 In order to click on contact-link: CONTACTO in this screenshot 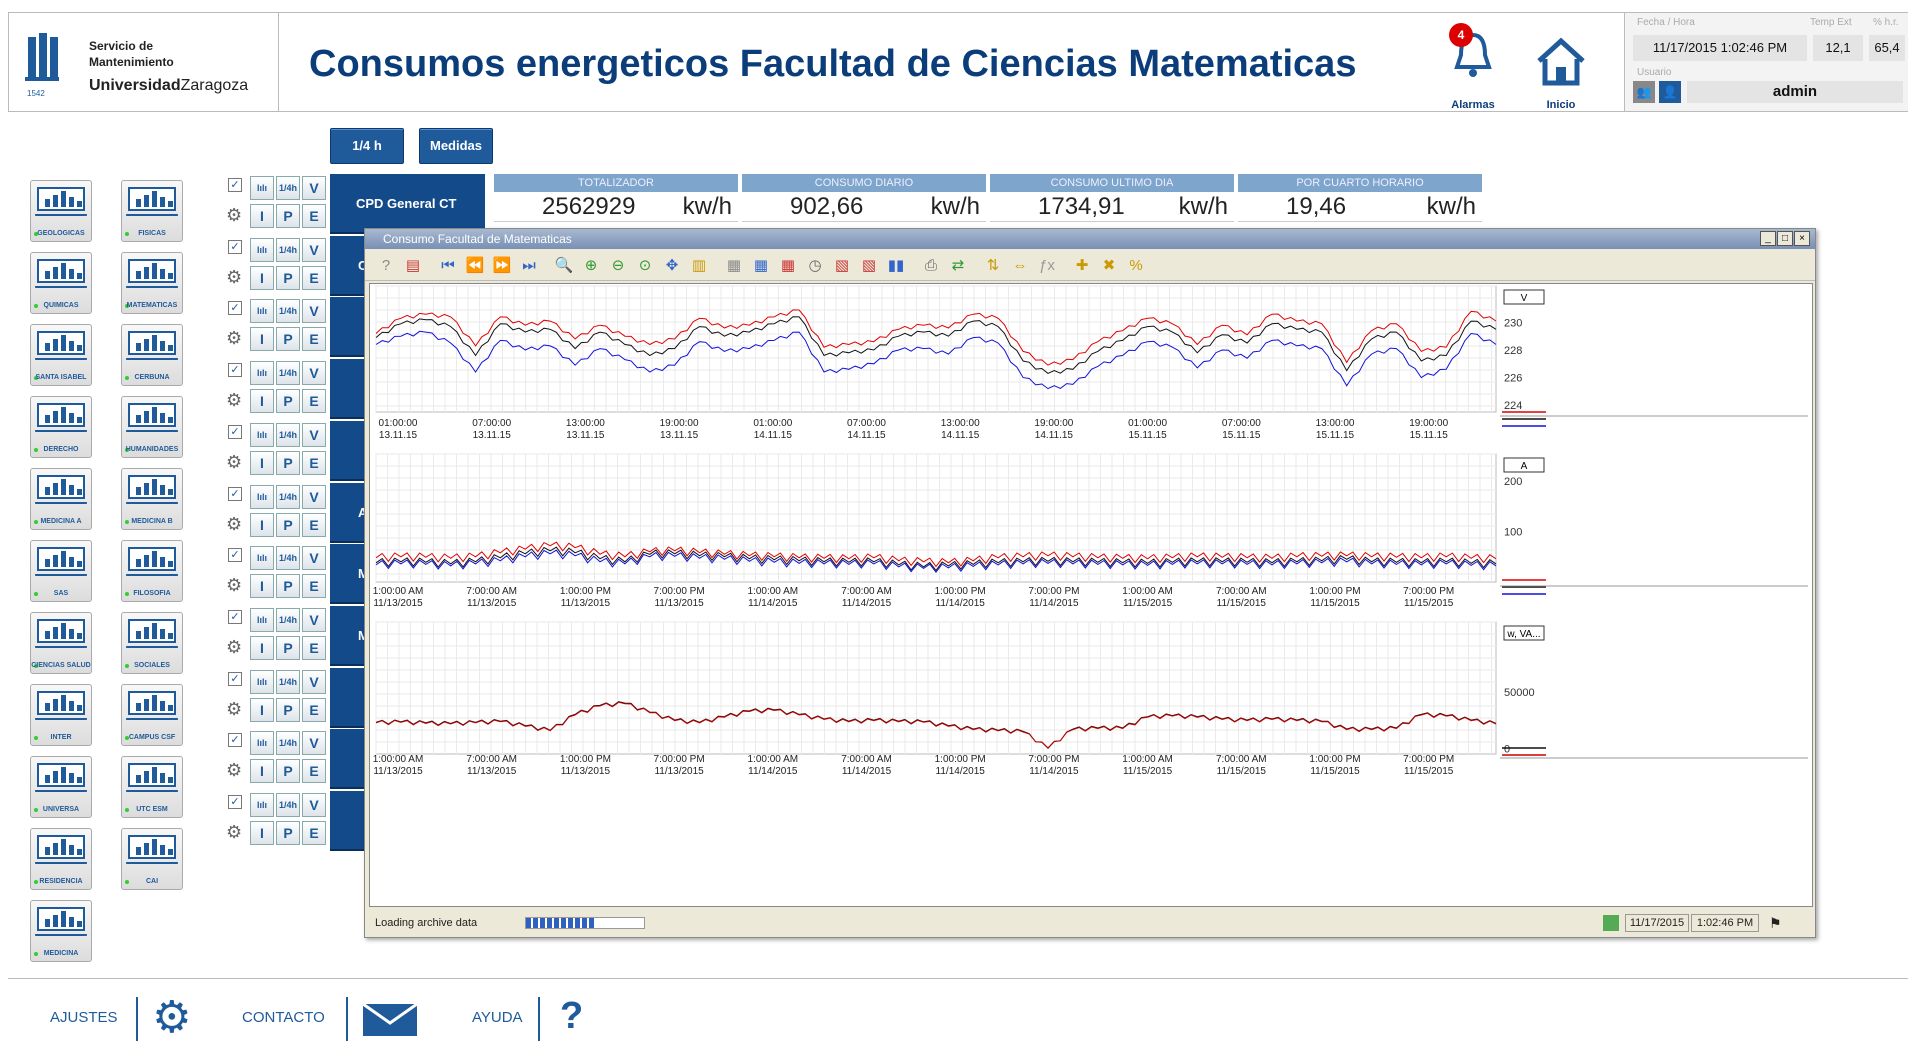, I will do `click(283, 1017)`.